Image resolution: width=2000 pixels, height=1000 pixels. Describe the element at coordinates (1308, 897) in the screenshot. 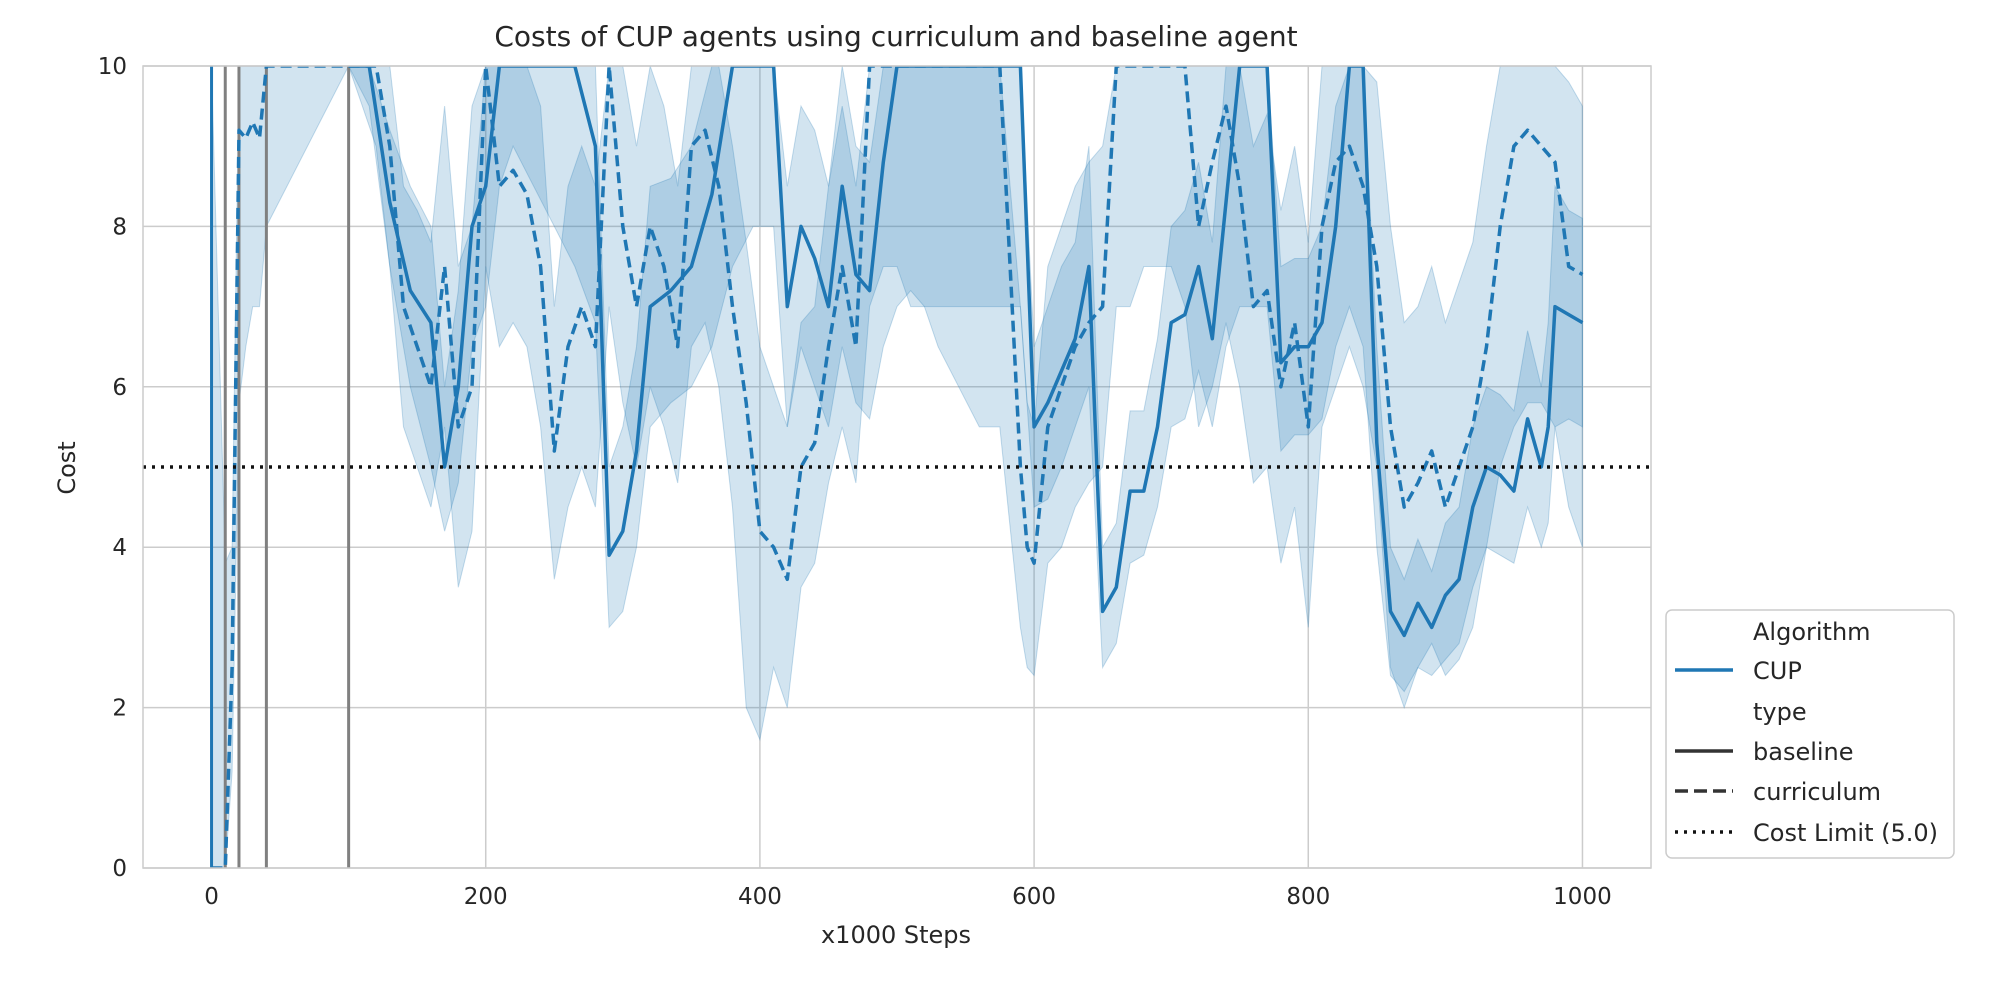

I see `x-tick-label: 800` at that location.